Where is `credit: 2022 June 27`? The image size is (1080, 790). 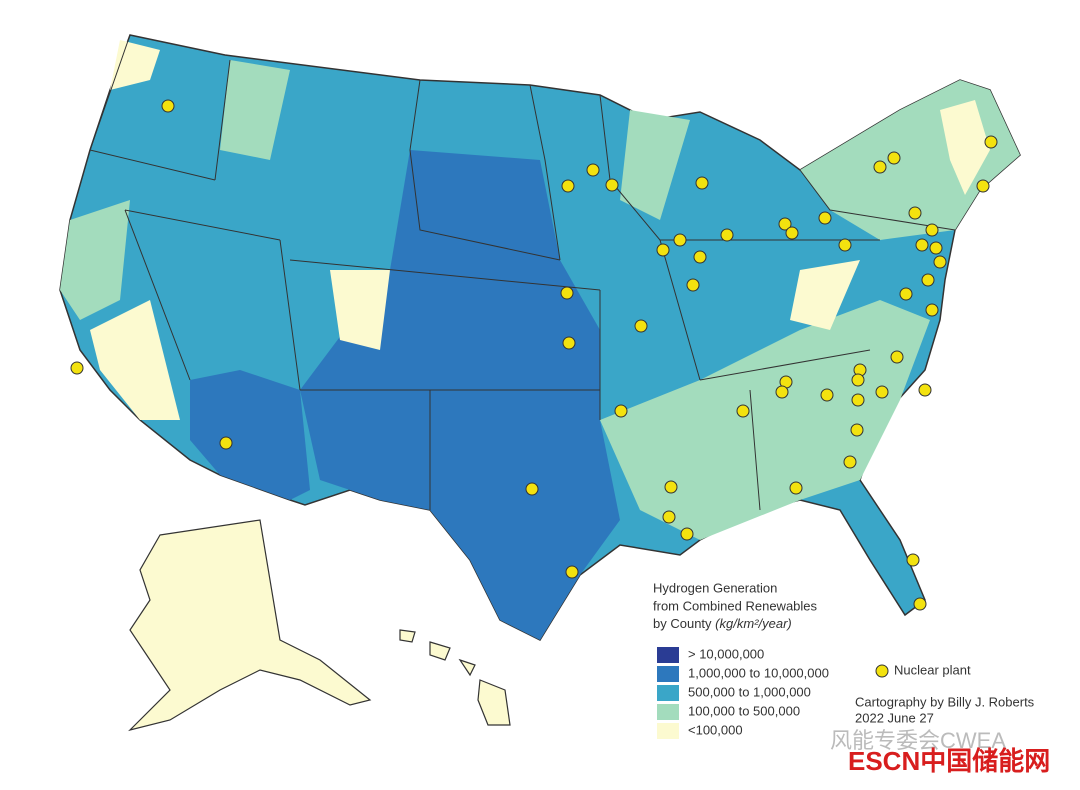 credit: 2022 June 27 is located at coordinates (894, 717).